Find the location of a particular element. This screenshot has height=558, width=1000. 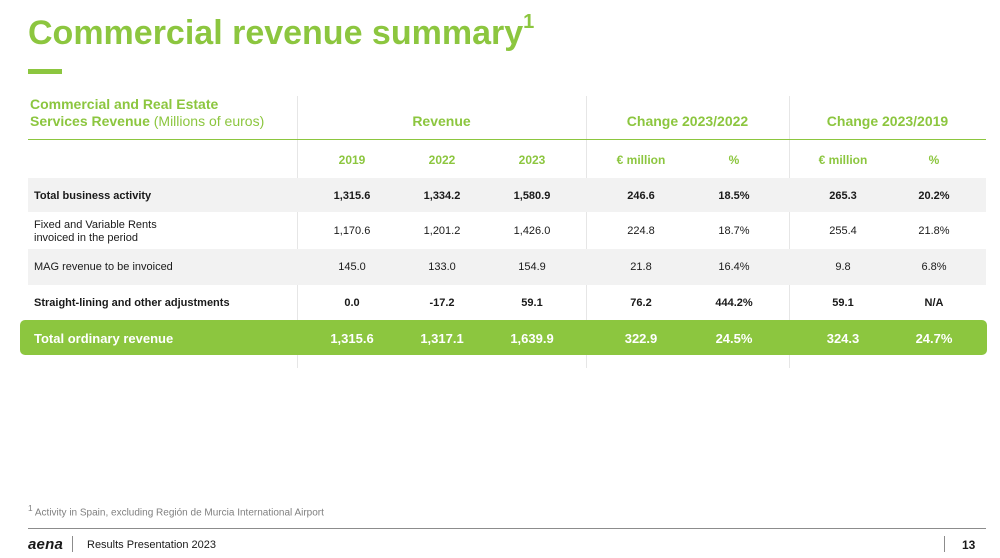

page-number: 13 is located at coordinates (969, 545).